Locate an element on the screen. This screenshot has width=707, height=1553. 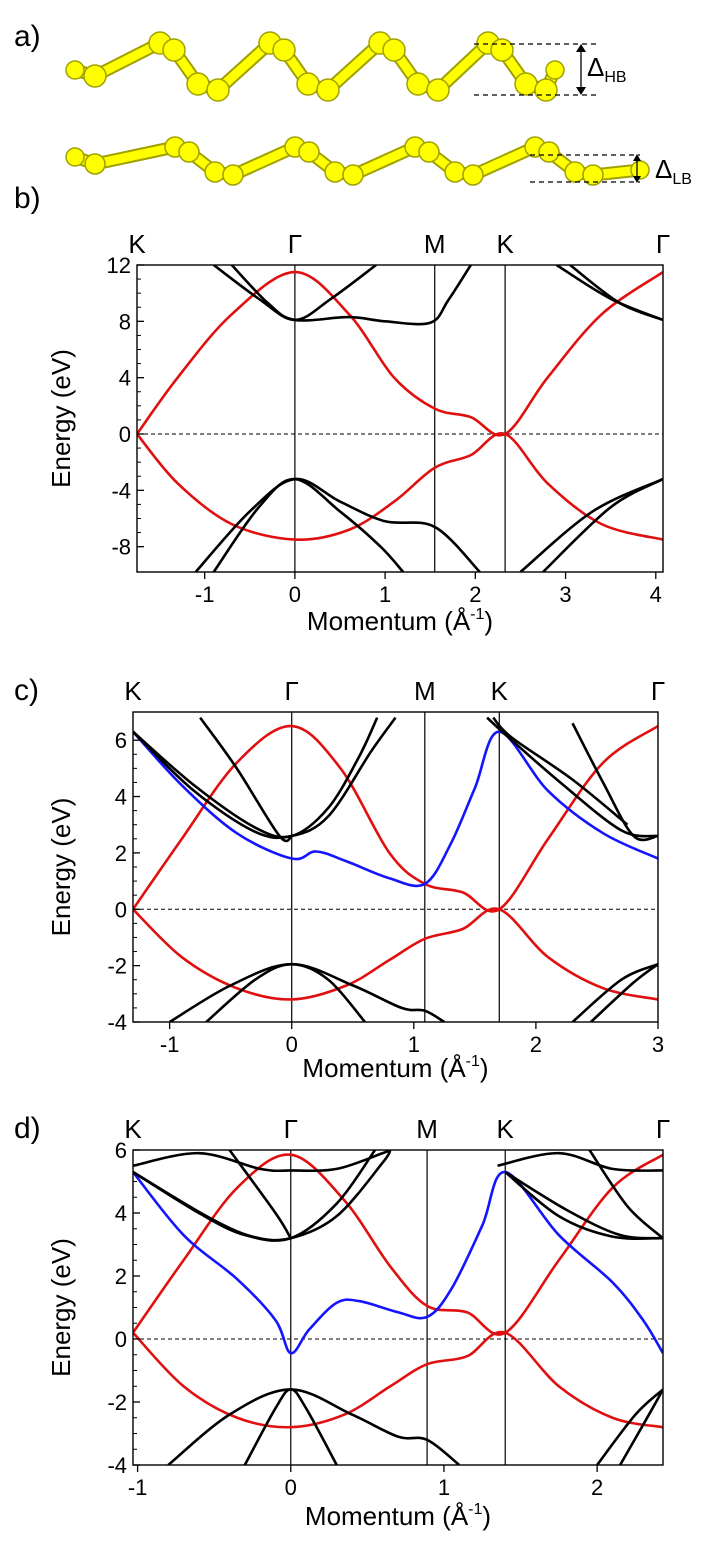
panel-label-b: b) is located at coordinates (27, 198).